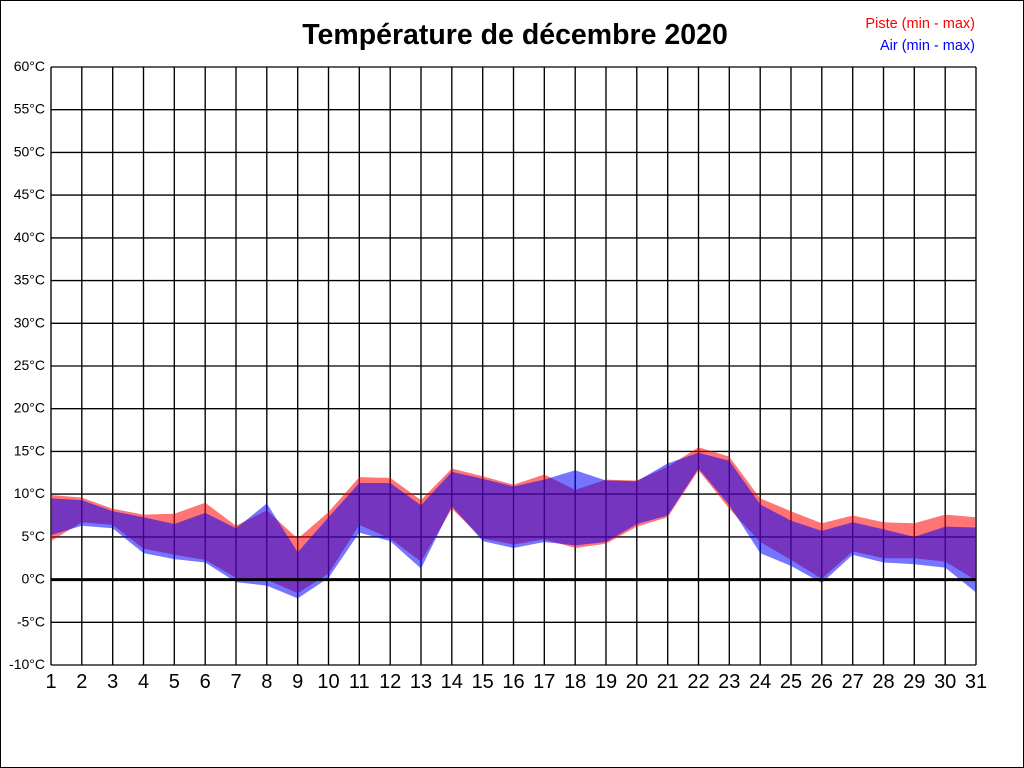 The image size is (1024, 768). What do you see at coordinates (29, 322) in the screenshot?
I see `svg-text: 30°C` at bounding box center [29, 322].